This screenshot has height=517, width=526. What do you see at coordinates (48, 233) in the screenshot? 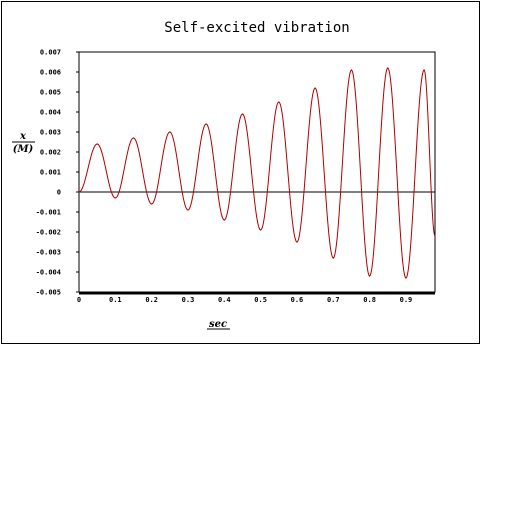
I see `y-tick-label: -0.002` at bounding box center [48, 233].